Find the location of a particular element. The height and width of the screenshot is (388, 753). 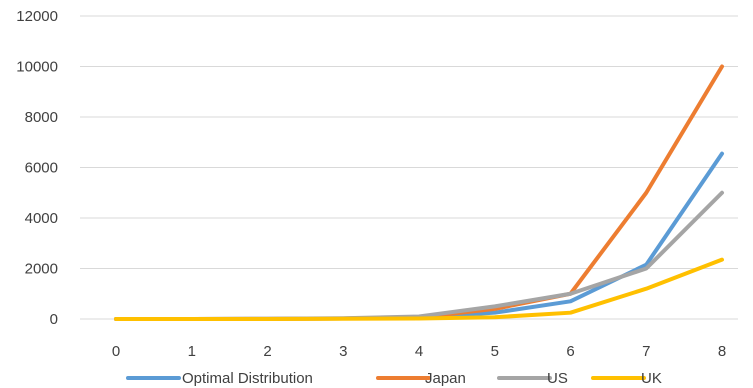

legend-label-us: US is located at coordinates (557, 378).